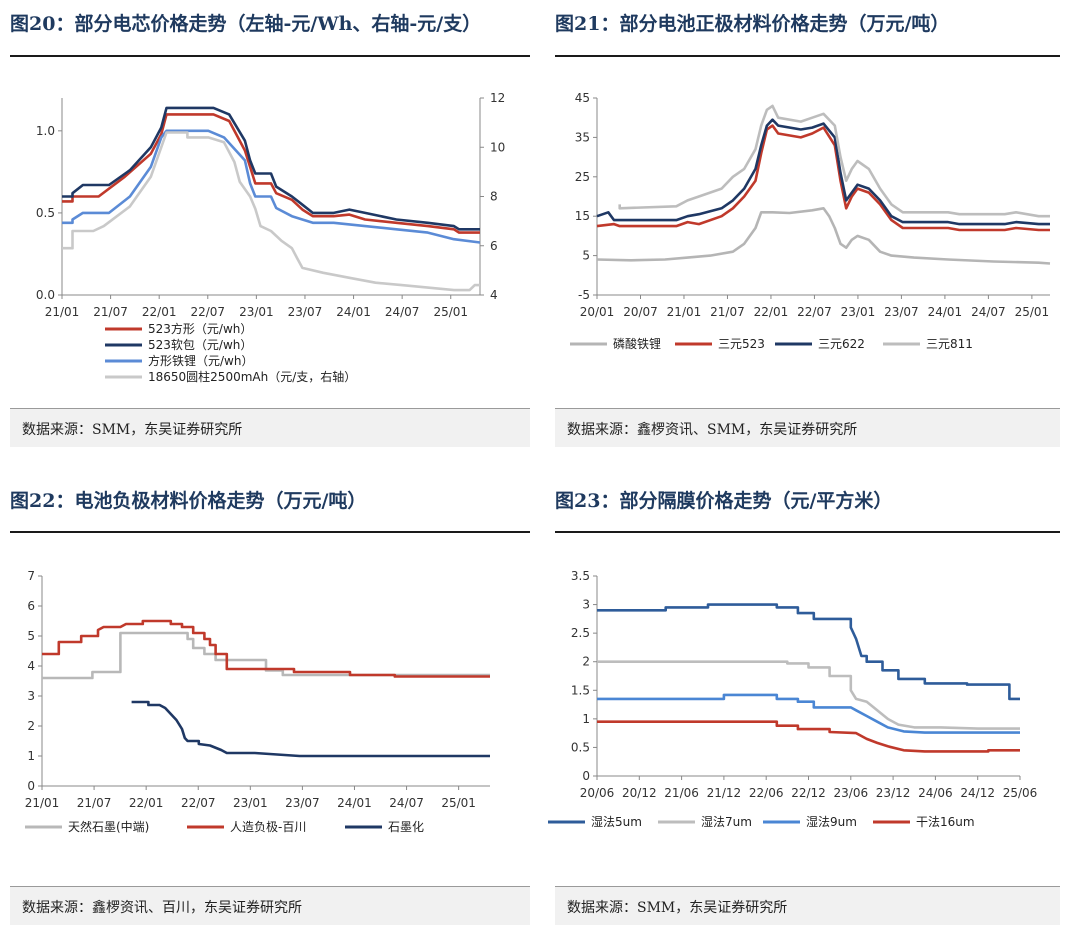  I want to click on x-tick-label: 22/06, so click(766, 793).